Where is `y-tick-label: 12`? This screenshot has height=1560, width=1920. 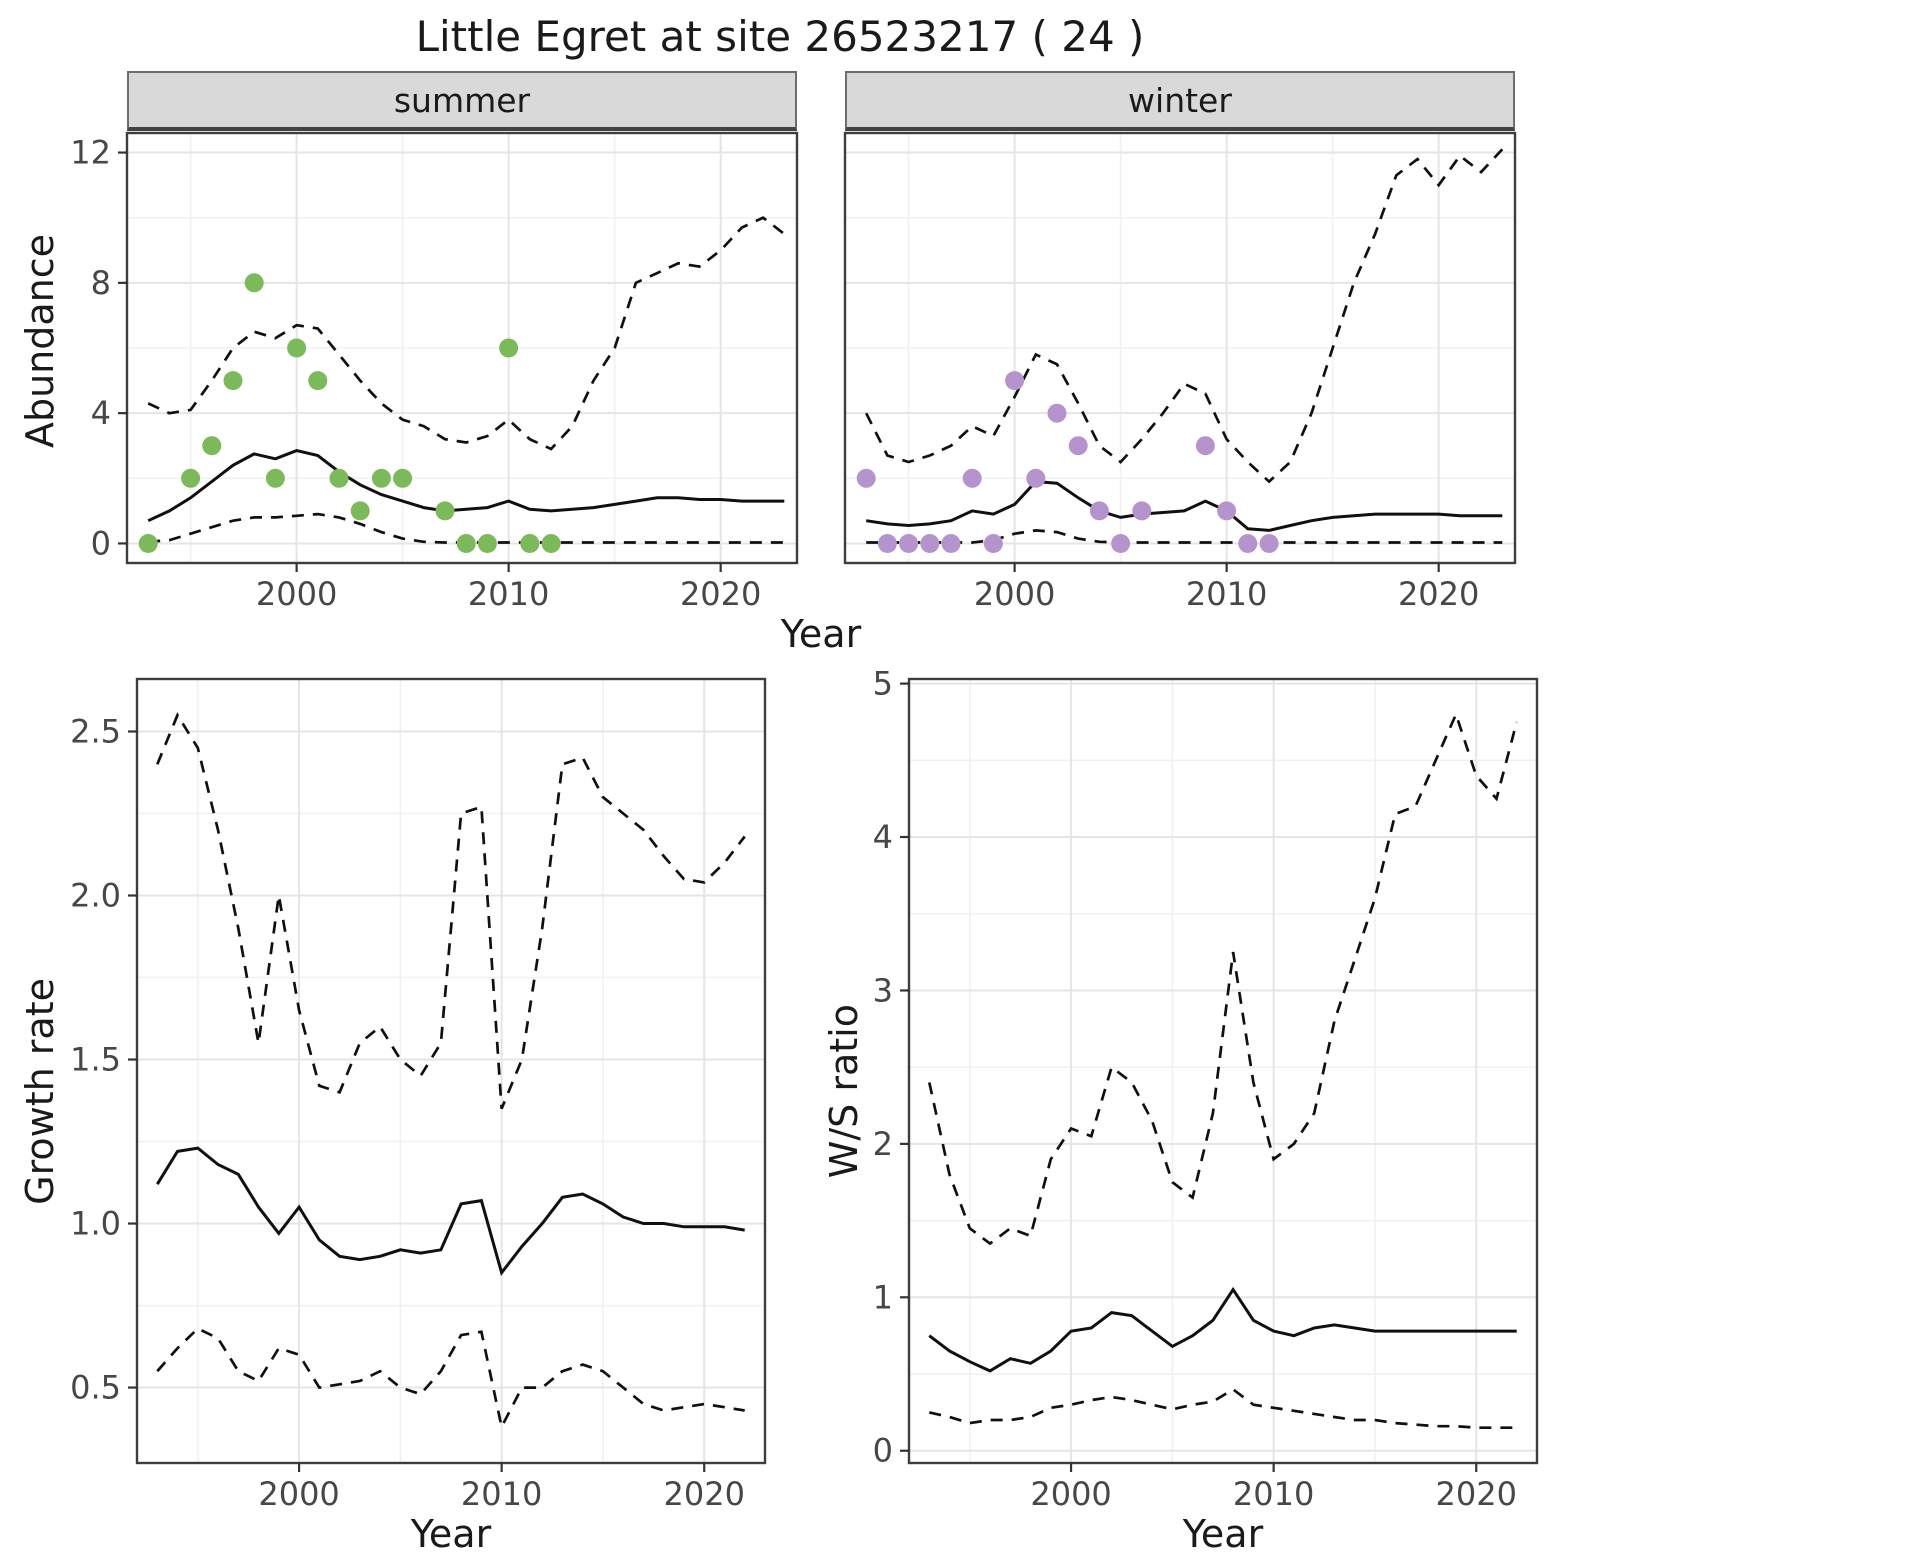 y-tick-label: 12 is located at coordinates (90, 153).